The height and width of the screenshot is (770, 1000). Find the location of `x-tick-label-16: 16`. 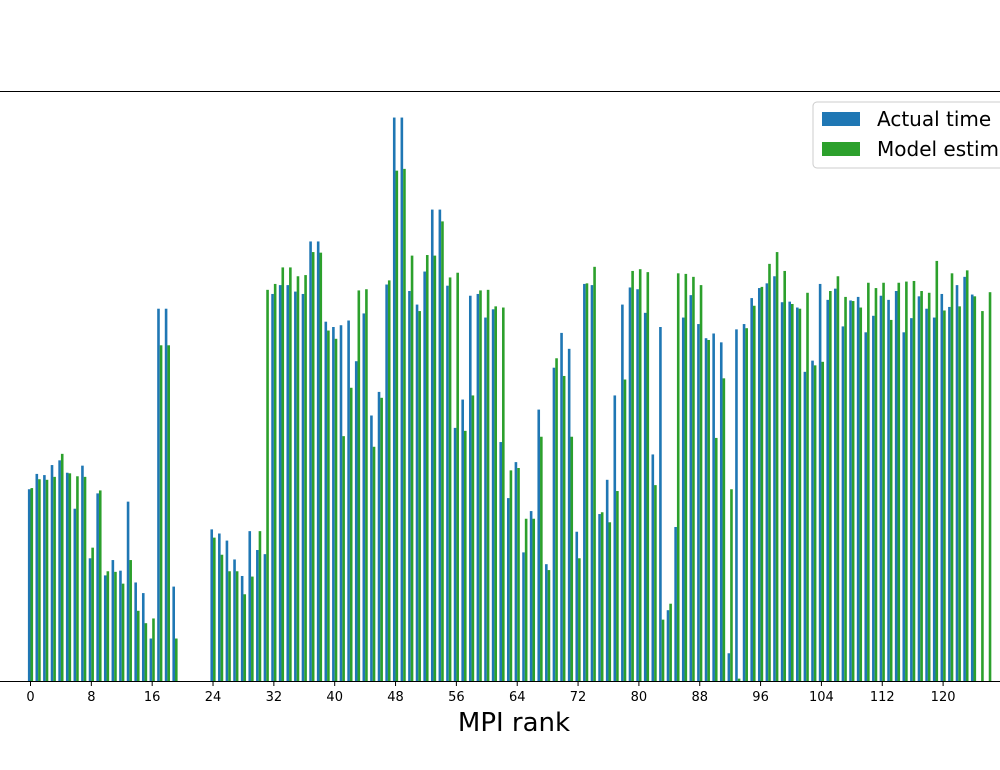

x-tick-label-16: 16 is located at coordinates (152, 697).